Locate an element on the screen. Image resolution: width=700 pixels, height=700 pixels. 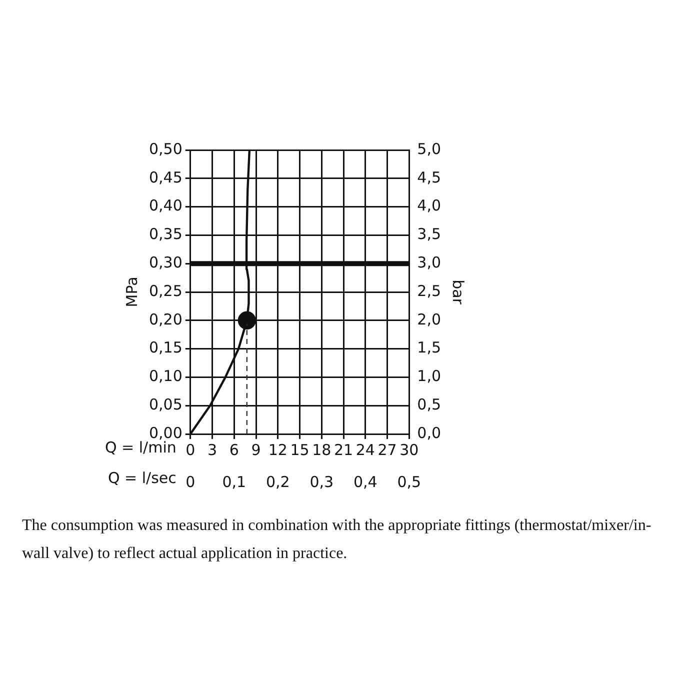
x-tick-label: 21 is located at coordinates (344, 449).